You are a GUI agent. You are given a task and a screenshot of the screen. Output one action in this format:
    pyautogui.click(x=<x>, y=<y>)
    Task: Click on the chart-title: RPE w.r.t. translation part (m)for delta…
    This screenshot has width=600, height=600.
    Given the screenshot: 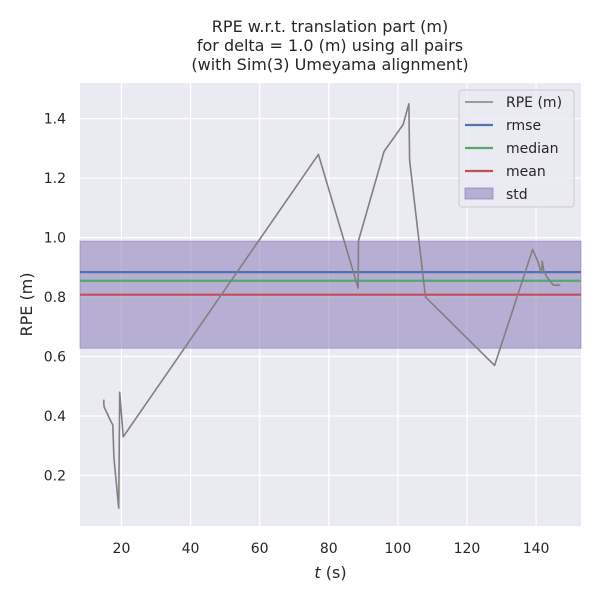 What is the action you would take?
    pyautogui.click(x=329, y=45)
    